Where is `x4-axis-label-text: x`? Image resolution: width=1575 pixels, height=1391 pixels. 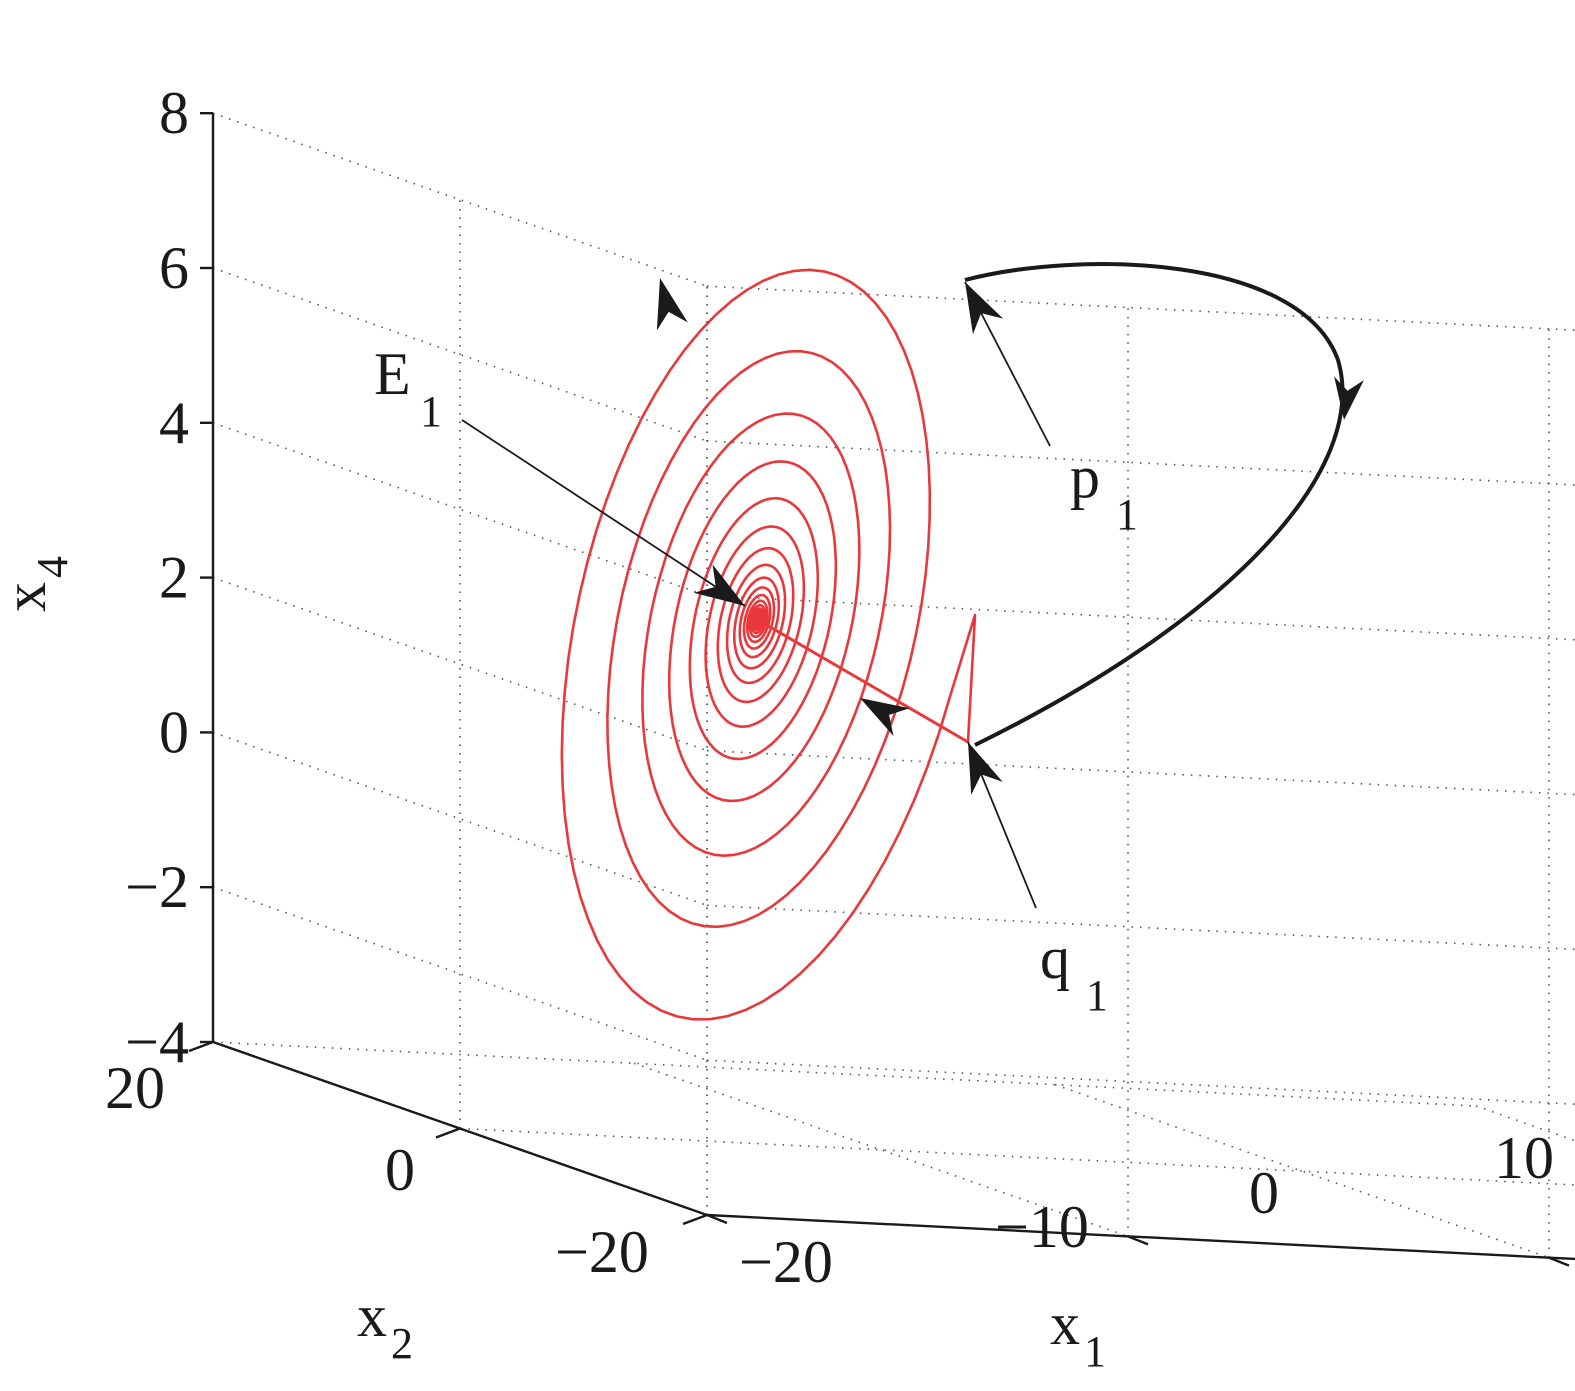 x4-axis-label-text: x is located at coordinates (29, 597).